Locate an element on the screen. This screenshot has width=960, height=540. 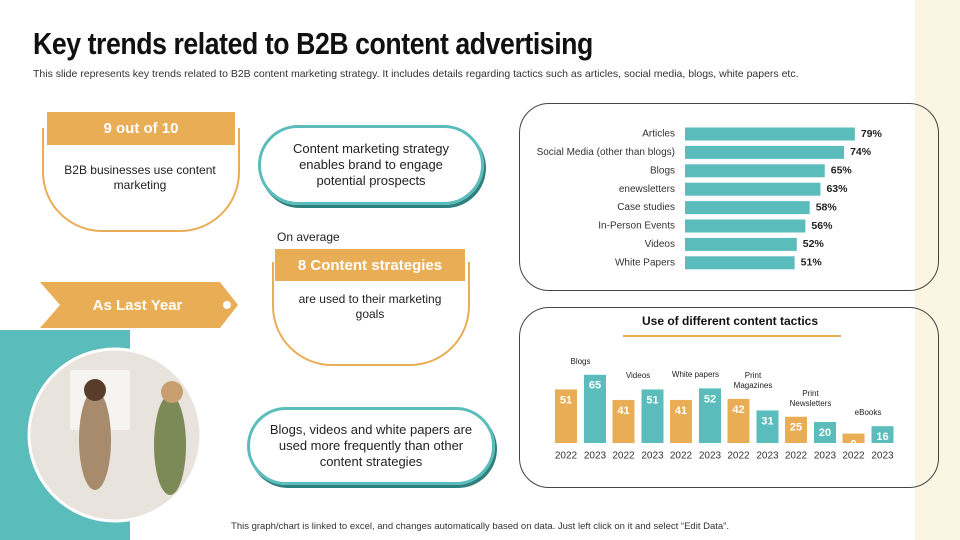
card-heading: 9 out of 10 is located at coordinates (141, 128).